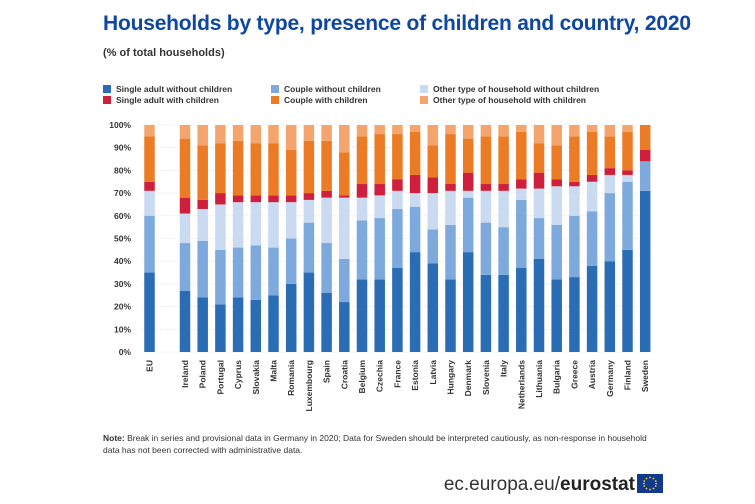  I want to click on y-tick-label: 90%, so click(122, 148).